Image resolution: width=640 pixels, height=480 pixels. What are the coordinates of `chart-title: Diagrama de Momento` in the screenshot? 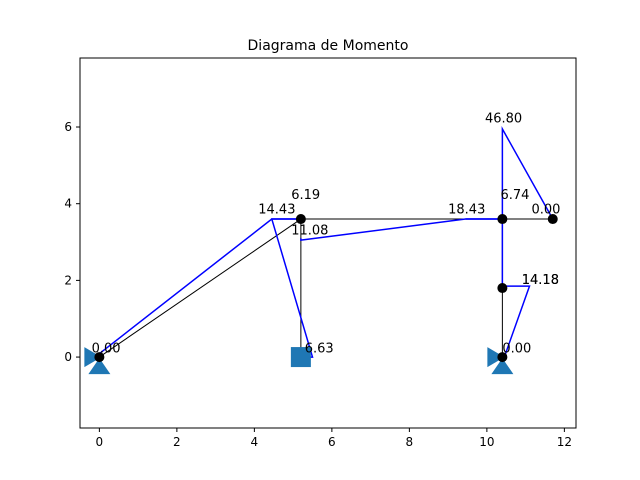 It's located at (328, 46).